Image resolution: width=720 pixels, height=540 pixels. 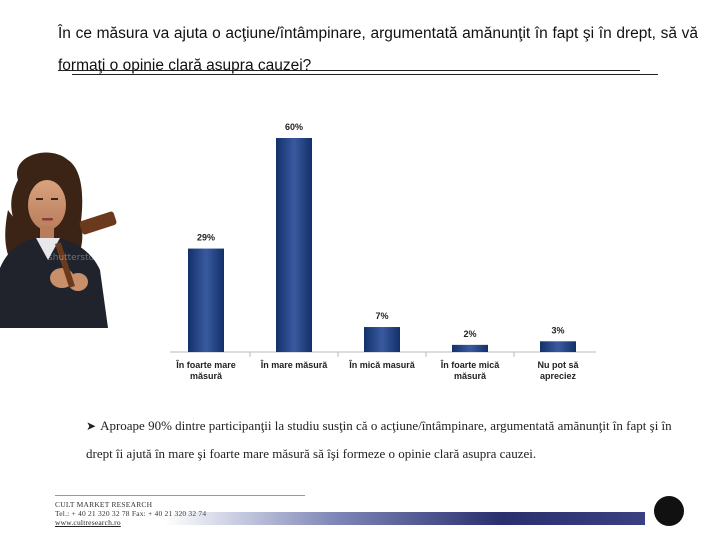 What do you see at coordinates (88, 522) in the screenshot?
I see `footer-website-link: www.cultresearch.ro` at bounding box center [88, 522].